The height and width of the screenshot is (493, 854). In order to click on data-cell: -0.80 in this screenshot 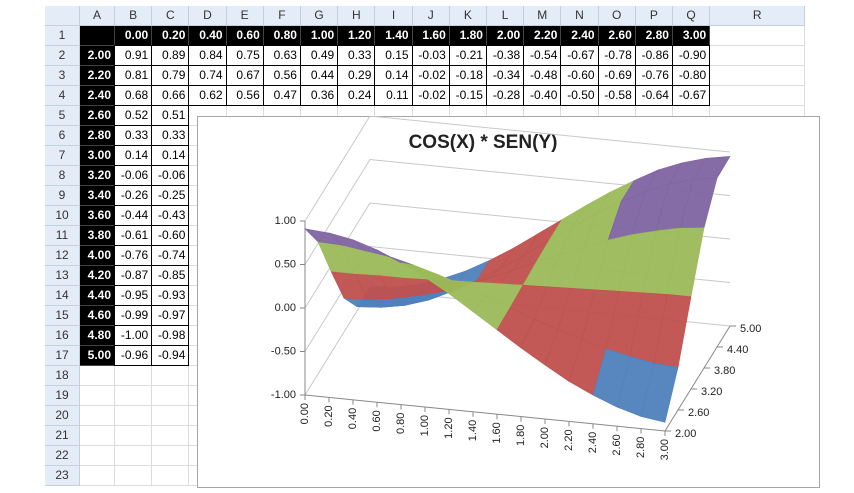, I will do `click(691, 75)`.